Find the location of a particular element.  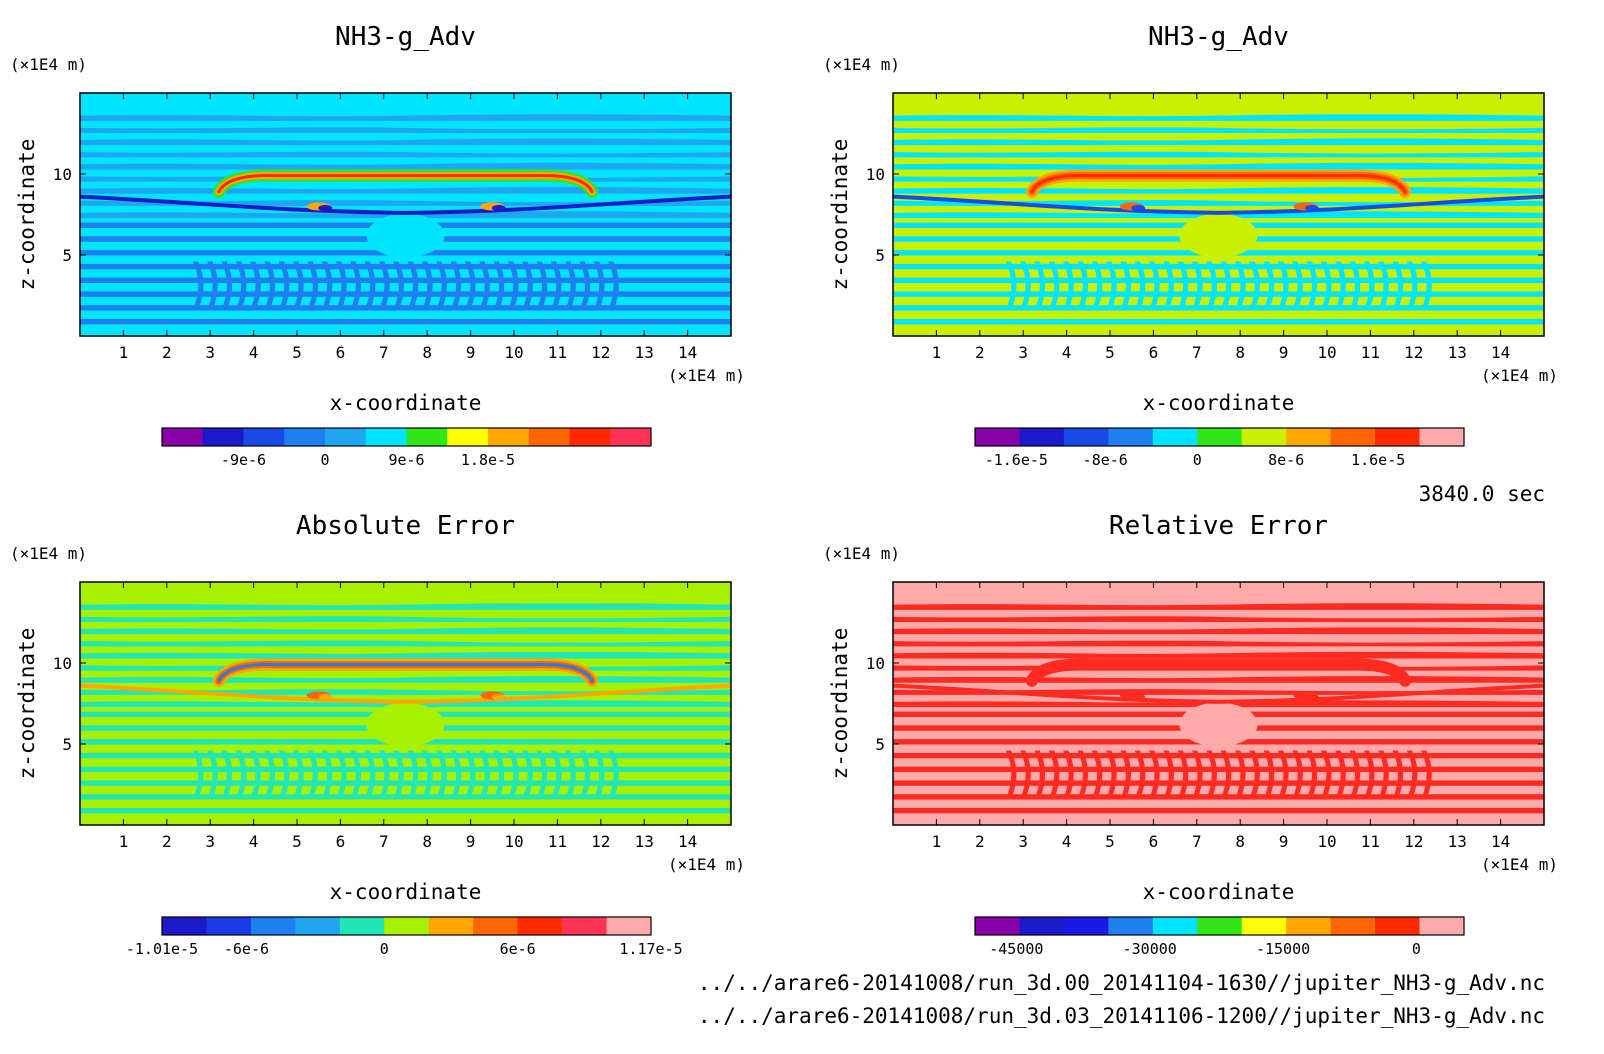

colorbar-tick-label: -9e-6 is located at coordinates (243, 460).